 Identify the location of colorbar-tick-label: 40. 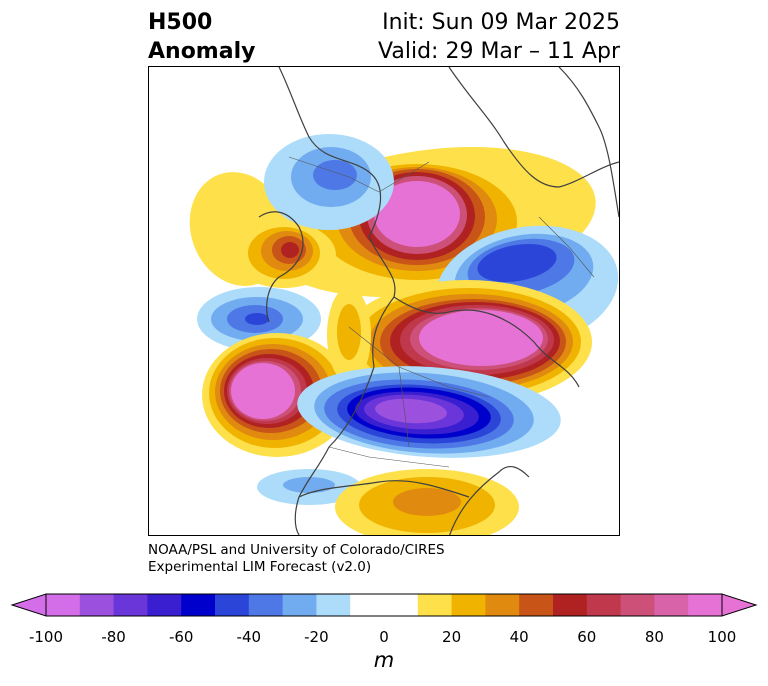
(519, 637).